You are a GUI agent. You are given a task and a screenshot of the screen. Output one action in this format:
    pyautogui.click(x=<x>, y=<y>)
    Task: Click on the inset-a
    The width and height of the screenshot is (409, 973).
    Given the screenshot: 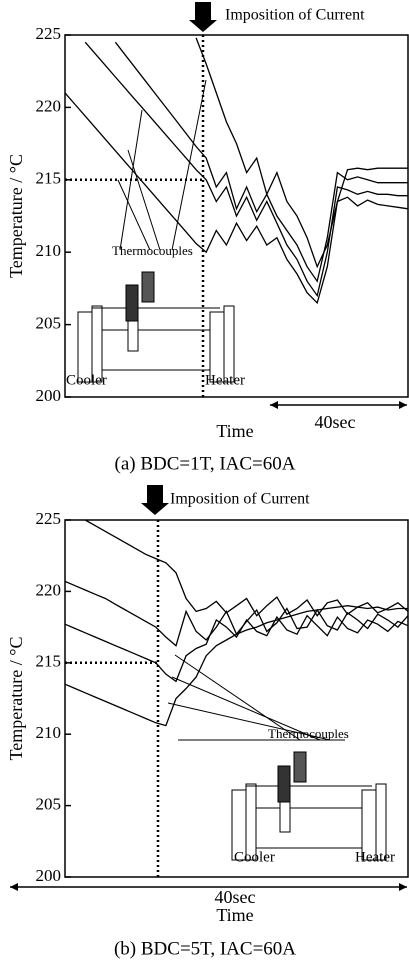 What is the action you would take?
    pyautogui.click(x=156, y=327)
    